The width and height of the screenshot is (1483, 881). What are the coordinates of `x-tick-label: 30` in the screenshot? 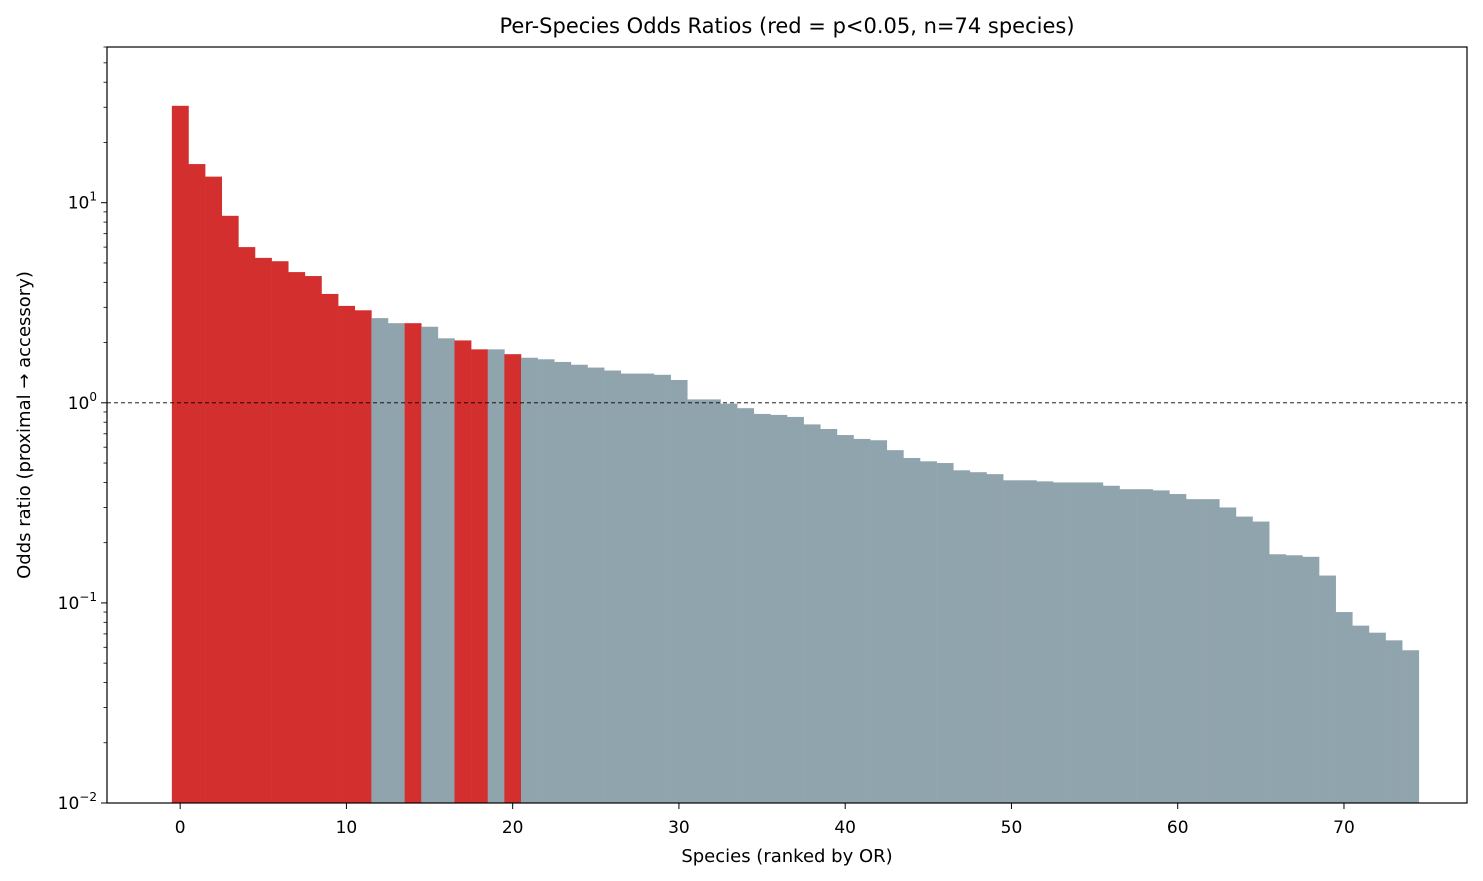 It's located at (679, 828).